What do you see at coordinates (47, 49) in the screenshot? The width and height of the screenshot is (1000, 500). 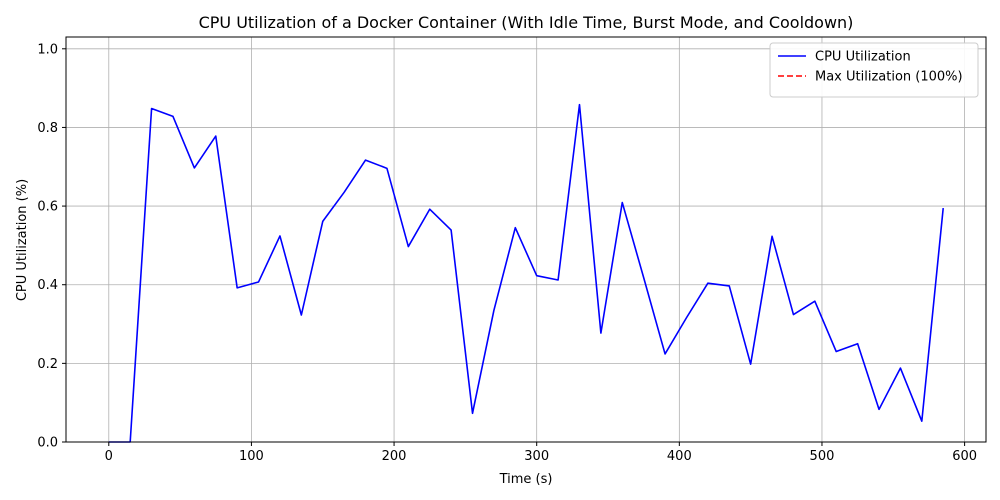 I see `y-tick-label: 1.0` at bounding box center [47, 49].